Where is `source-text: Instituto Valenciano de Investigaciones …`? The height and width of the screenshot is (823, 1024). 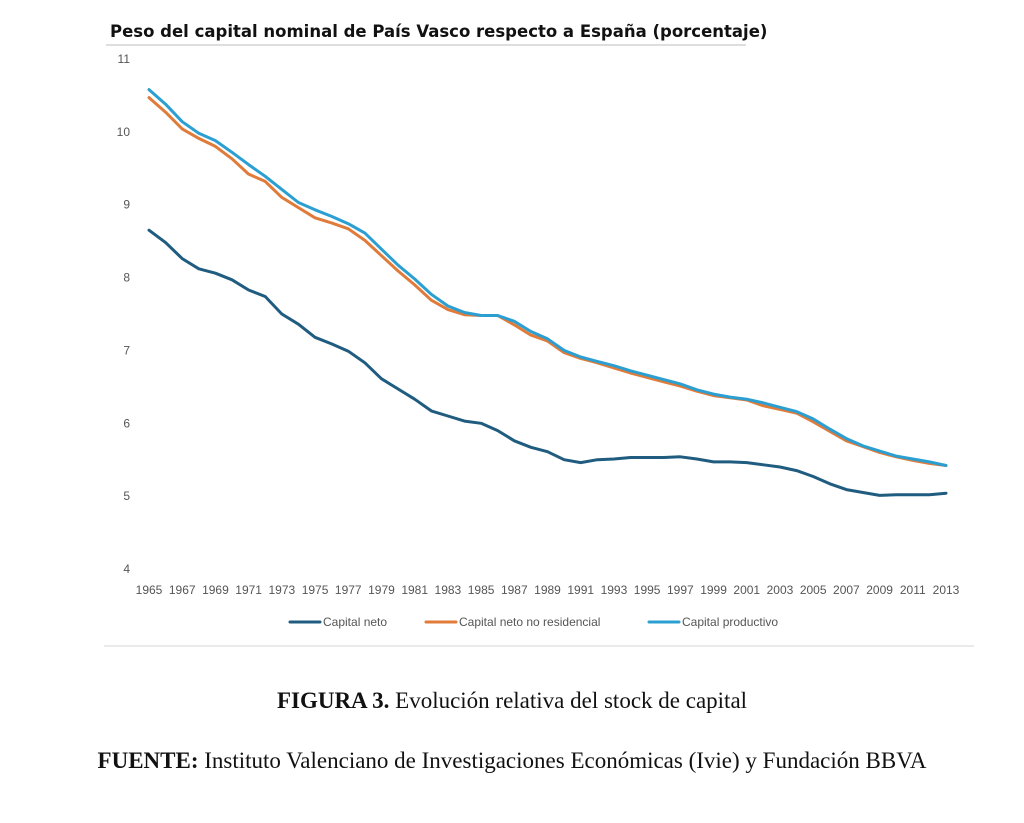
source-text: Instituto Valenciano de Investigaciones … is located at coordinates (562, 760).